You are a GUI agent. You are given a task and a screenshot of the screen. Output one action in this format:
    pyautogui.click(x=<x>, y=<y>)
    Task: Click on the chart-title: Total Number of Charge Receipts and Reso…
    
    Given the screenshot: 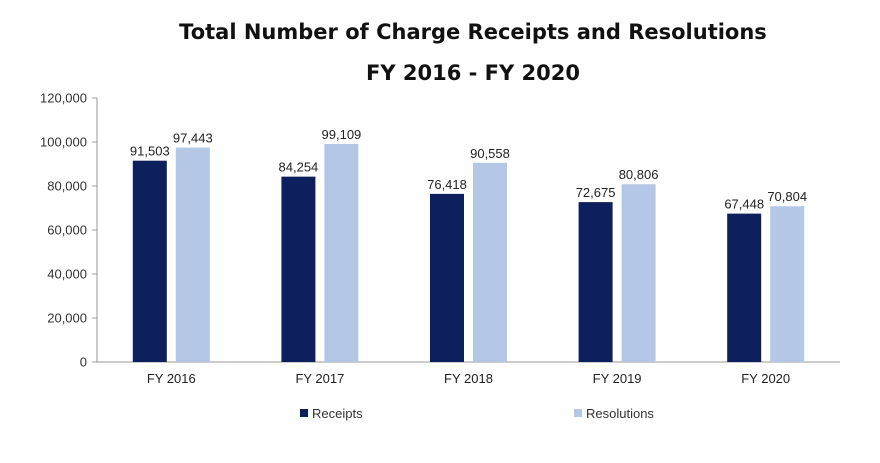 What is the action you would take?
    pyautogui.click(x=473, y=32)
    